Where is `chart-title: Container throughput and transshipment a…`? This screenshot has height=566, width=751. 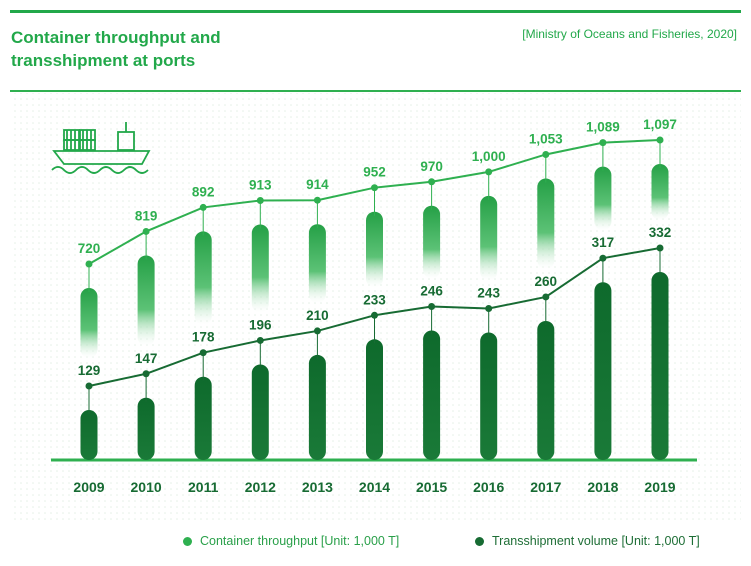 chart-title: Container throughput and transshipment a… is located at coordinates (116, 49).